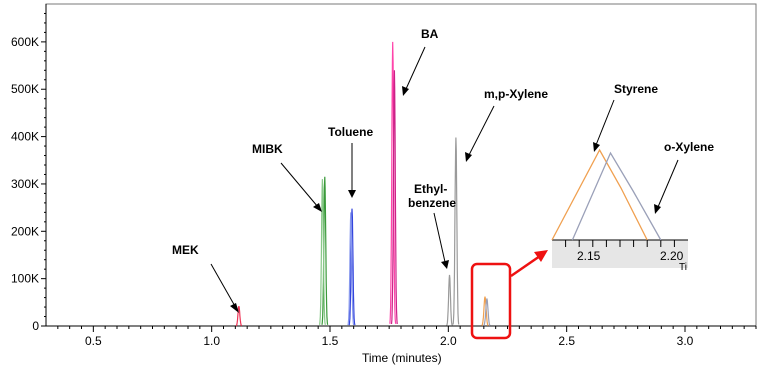 Image resolution: width=760 pixels, height=368 pixels. I want to click on arrow-o-xylene, so click(668, 183).